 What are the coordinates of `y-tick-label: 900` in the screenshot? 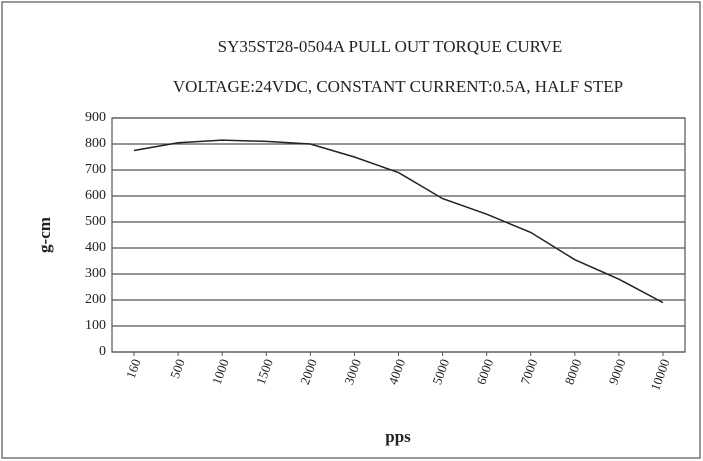 It's located at (95, 117).